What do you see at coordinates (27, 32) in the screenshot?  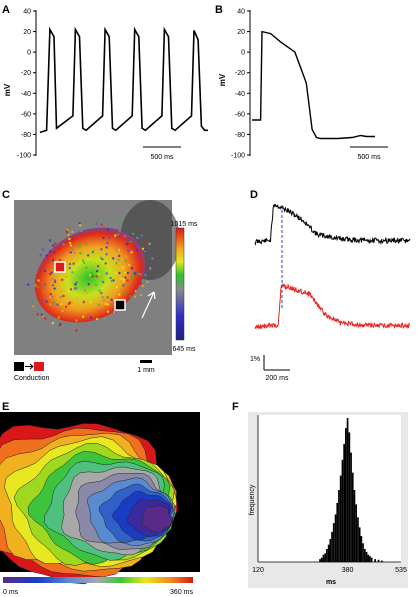 I see `panel-a-tick-label: 20` at bounding box center [27, 32].